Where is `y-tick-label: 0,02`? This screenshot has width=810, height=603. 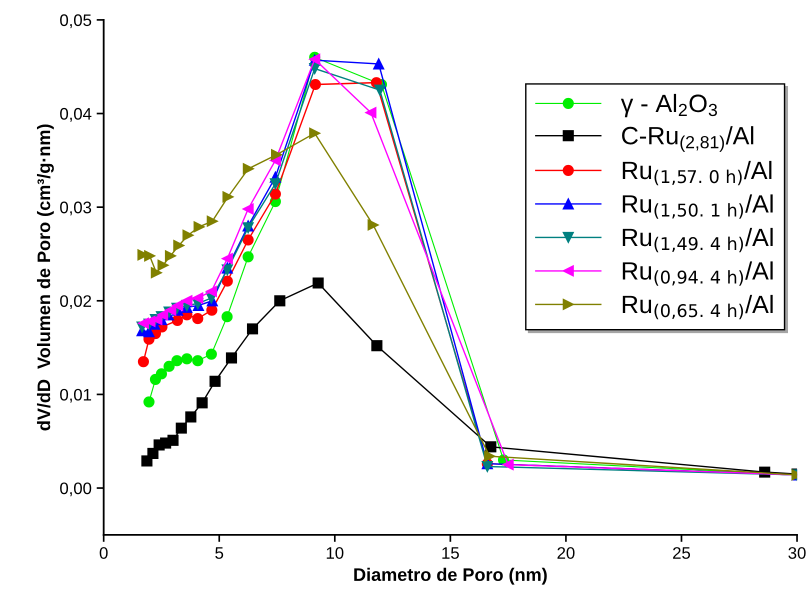 y-tick-label: 0,02 is located at coordinates (76, 302).